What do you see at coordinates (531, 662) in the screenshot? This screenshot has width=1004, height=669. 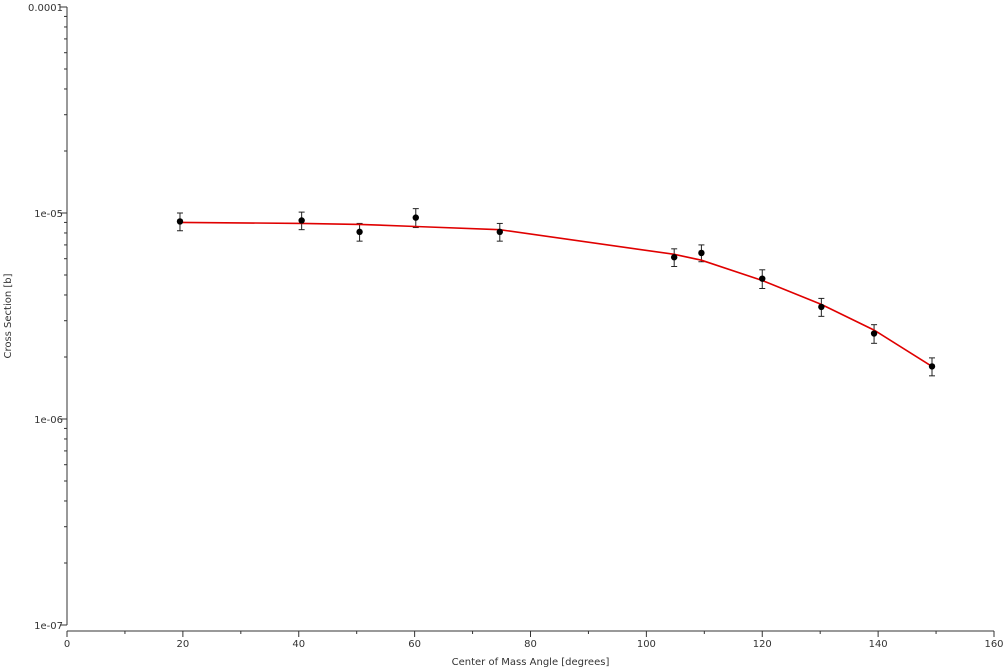 I see `x-axis-label: Center of Mass Angle [degrees]` at bounding box center [531, 662].